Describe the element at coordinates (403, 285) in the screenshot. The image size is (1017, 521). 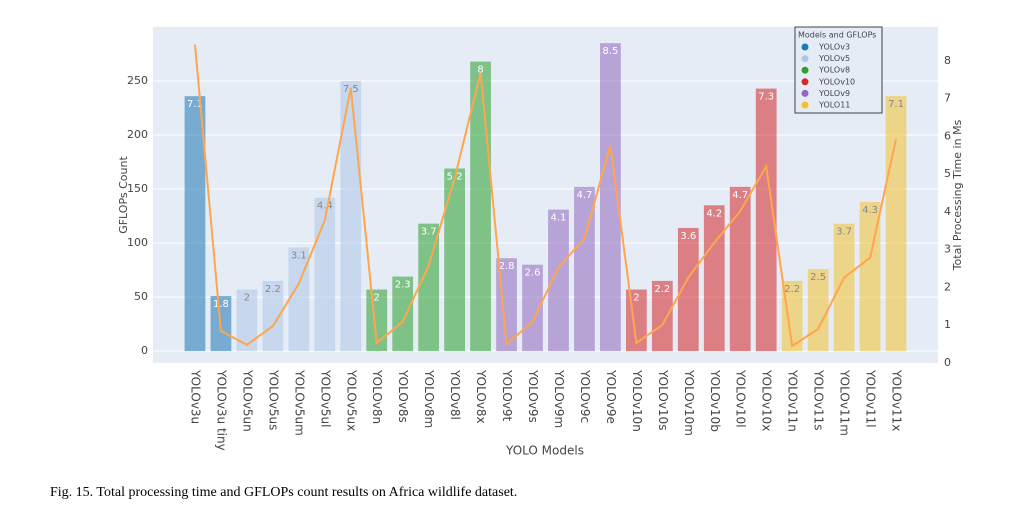
I see `bar-text: 2.3` at that location.